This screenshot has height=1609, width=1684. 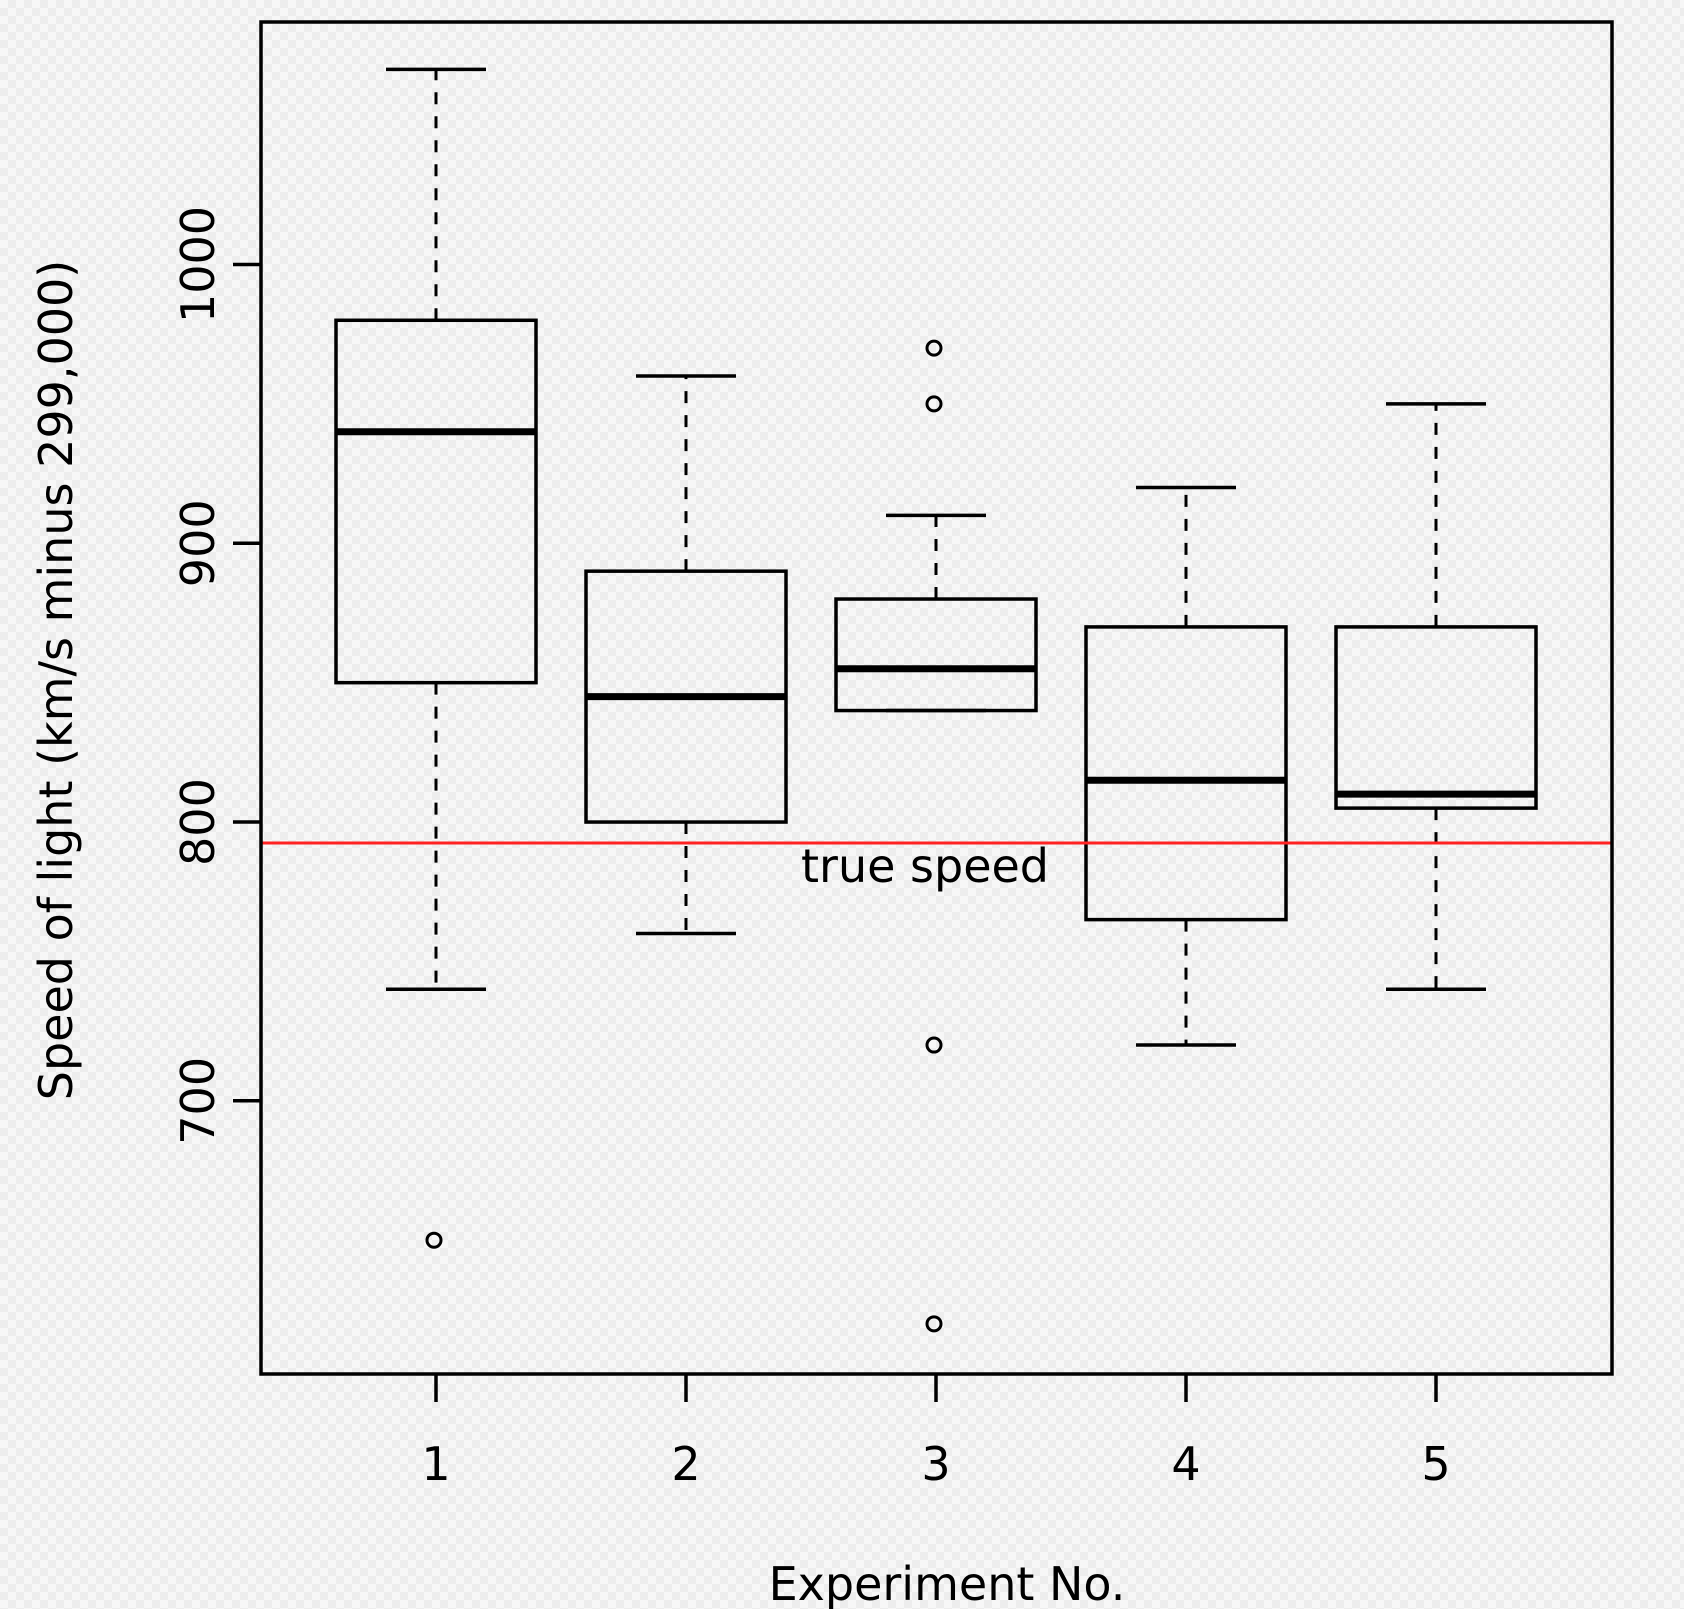 I want to click on x-axis-label: Experiment No., so click(x=947, y=1583).